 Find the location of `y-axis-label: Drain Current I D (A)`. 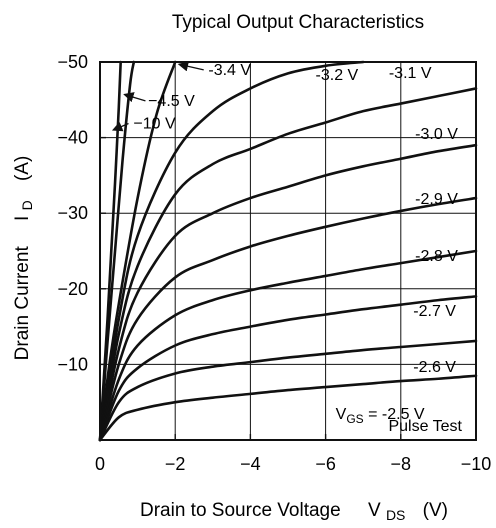

y-axis-label: Drain Current I D (A) is located at coordinates (24, 258).